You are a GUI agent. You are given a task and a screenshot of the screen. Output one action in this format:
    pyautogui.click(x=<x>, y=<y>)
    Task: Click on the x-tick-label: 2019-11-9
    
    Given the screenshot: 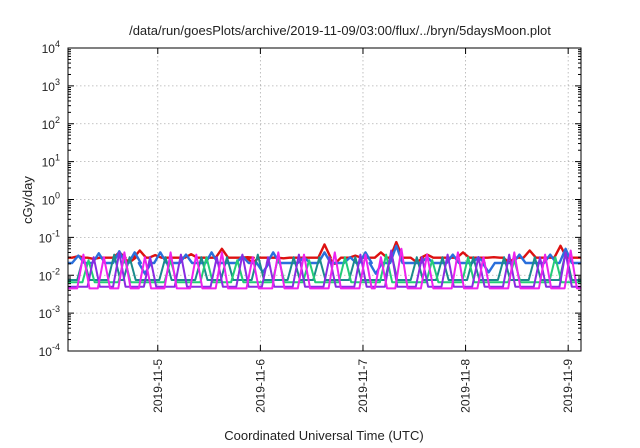 What is the action you would take?
    pyautogui.click(x=568, y=386)
    